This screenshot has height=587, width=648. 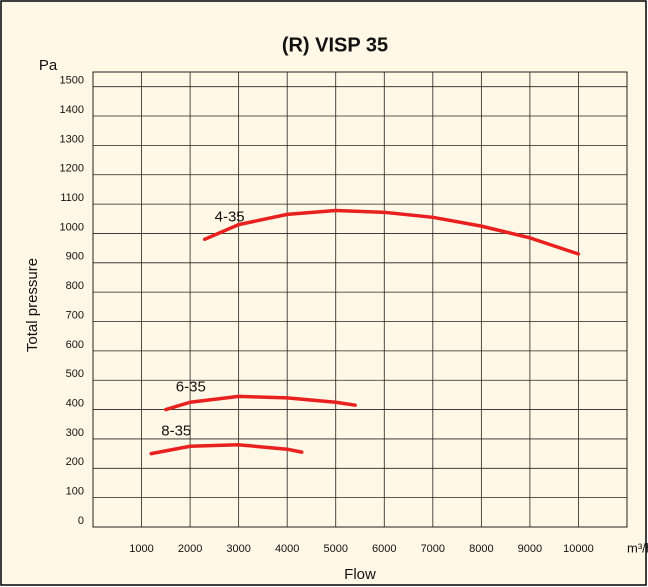 I want to click on y-tick-label: 200, so click(x=75, y=462).